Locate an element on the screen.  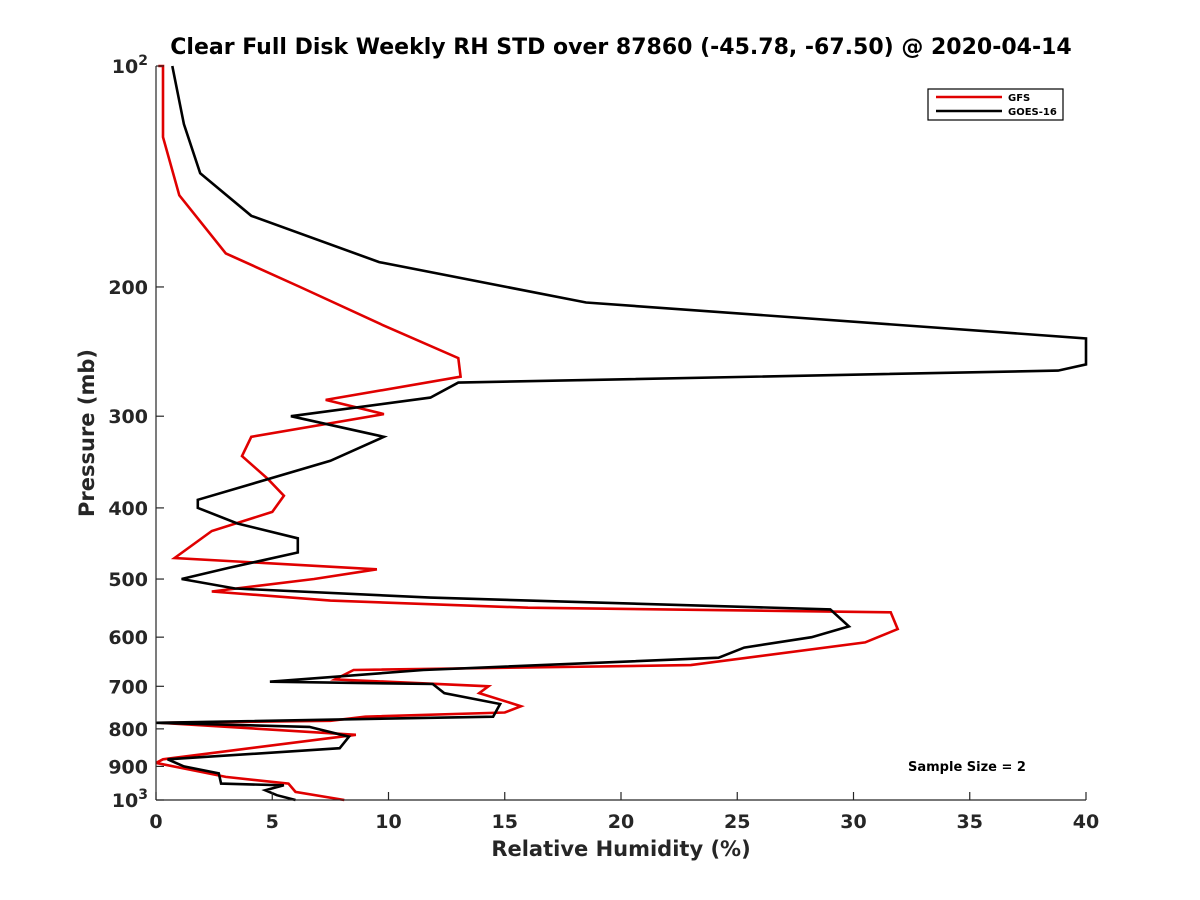
x-tick-label: 10 is located at coordinates (388, 822).